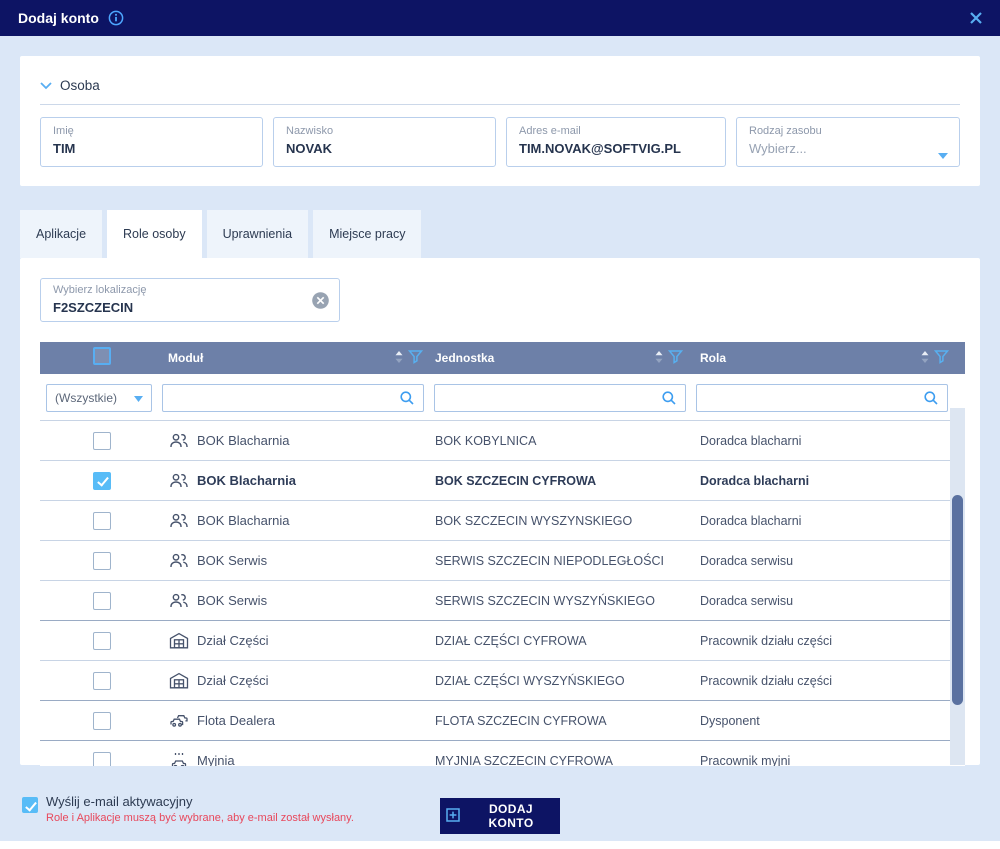  Describe the element at coordinates (500, 104) in the screenshot. I see `section-divider` at that location.